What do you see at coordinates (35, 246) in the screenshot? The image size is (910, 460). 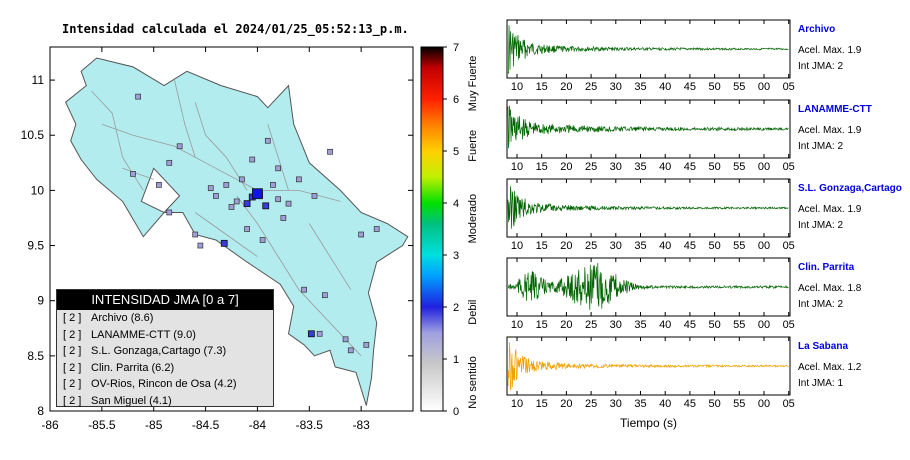 I see `y-tick-label: 9.5` at bounding box center [35, 246].